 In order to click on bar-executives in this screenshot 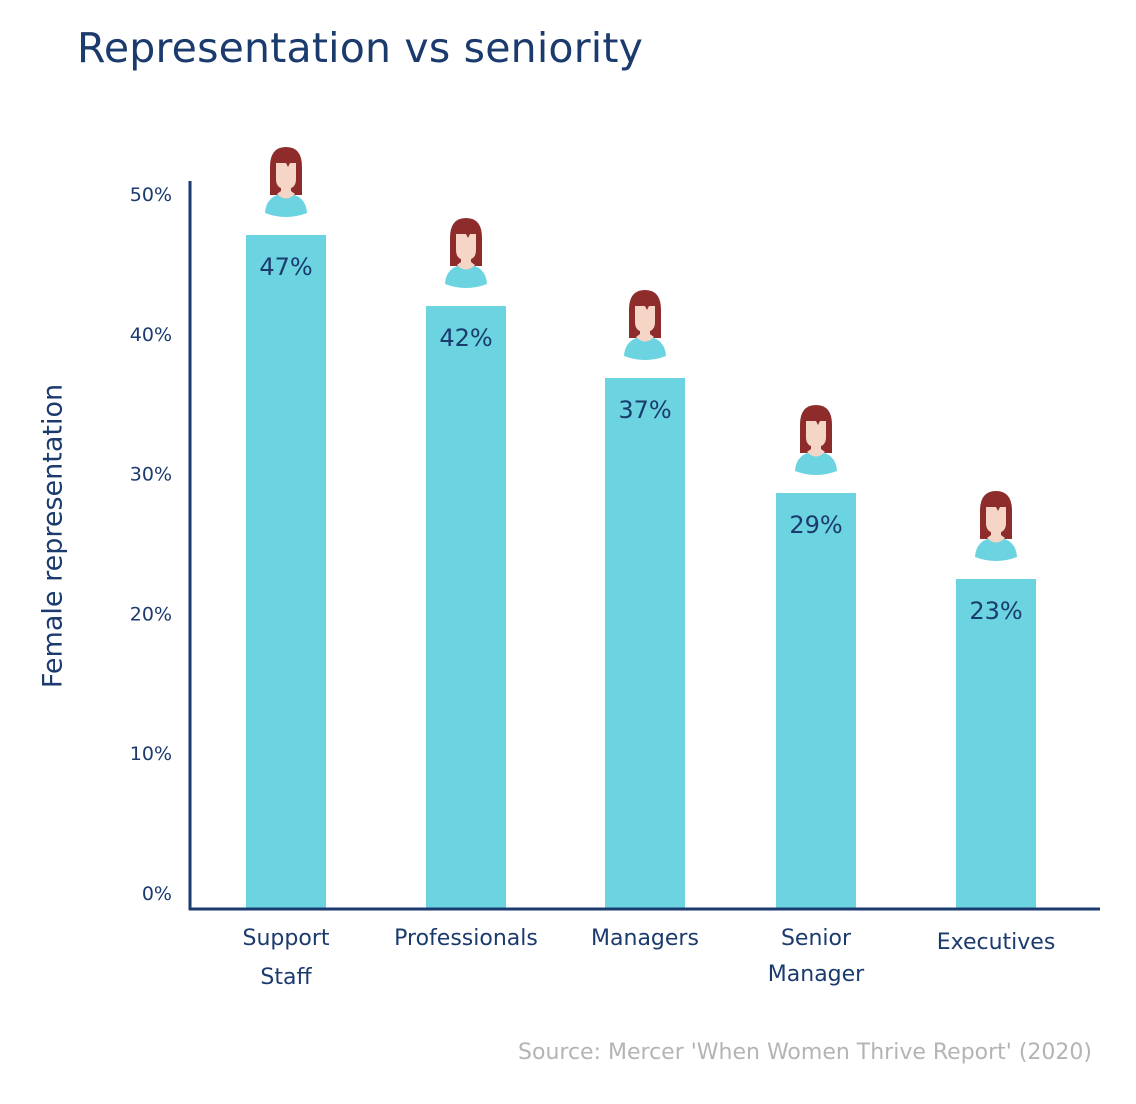, I will do `click(996, 743)`.